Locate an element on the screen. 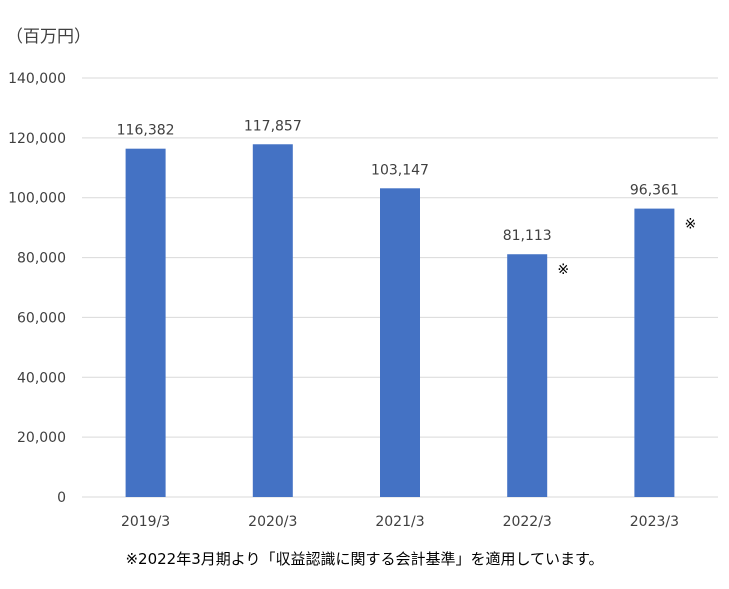 The height and width of the screenshot is (589, 729). y-tick-label: 0 is located at coordinates (61, 498).